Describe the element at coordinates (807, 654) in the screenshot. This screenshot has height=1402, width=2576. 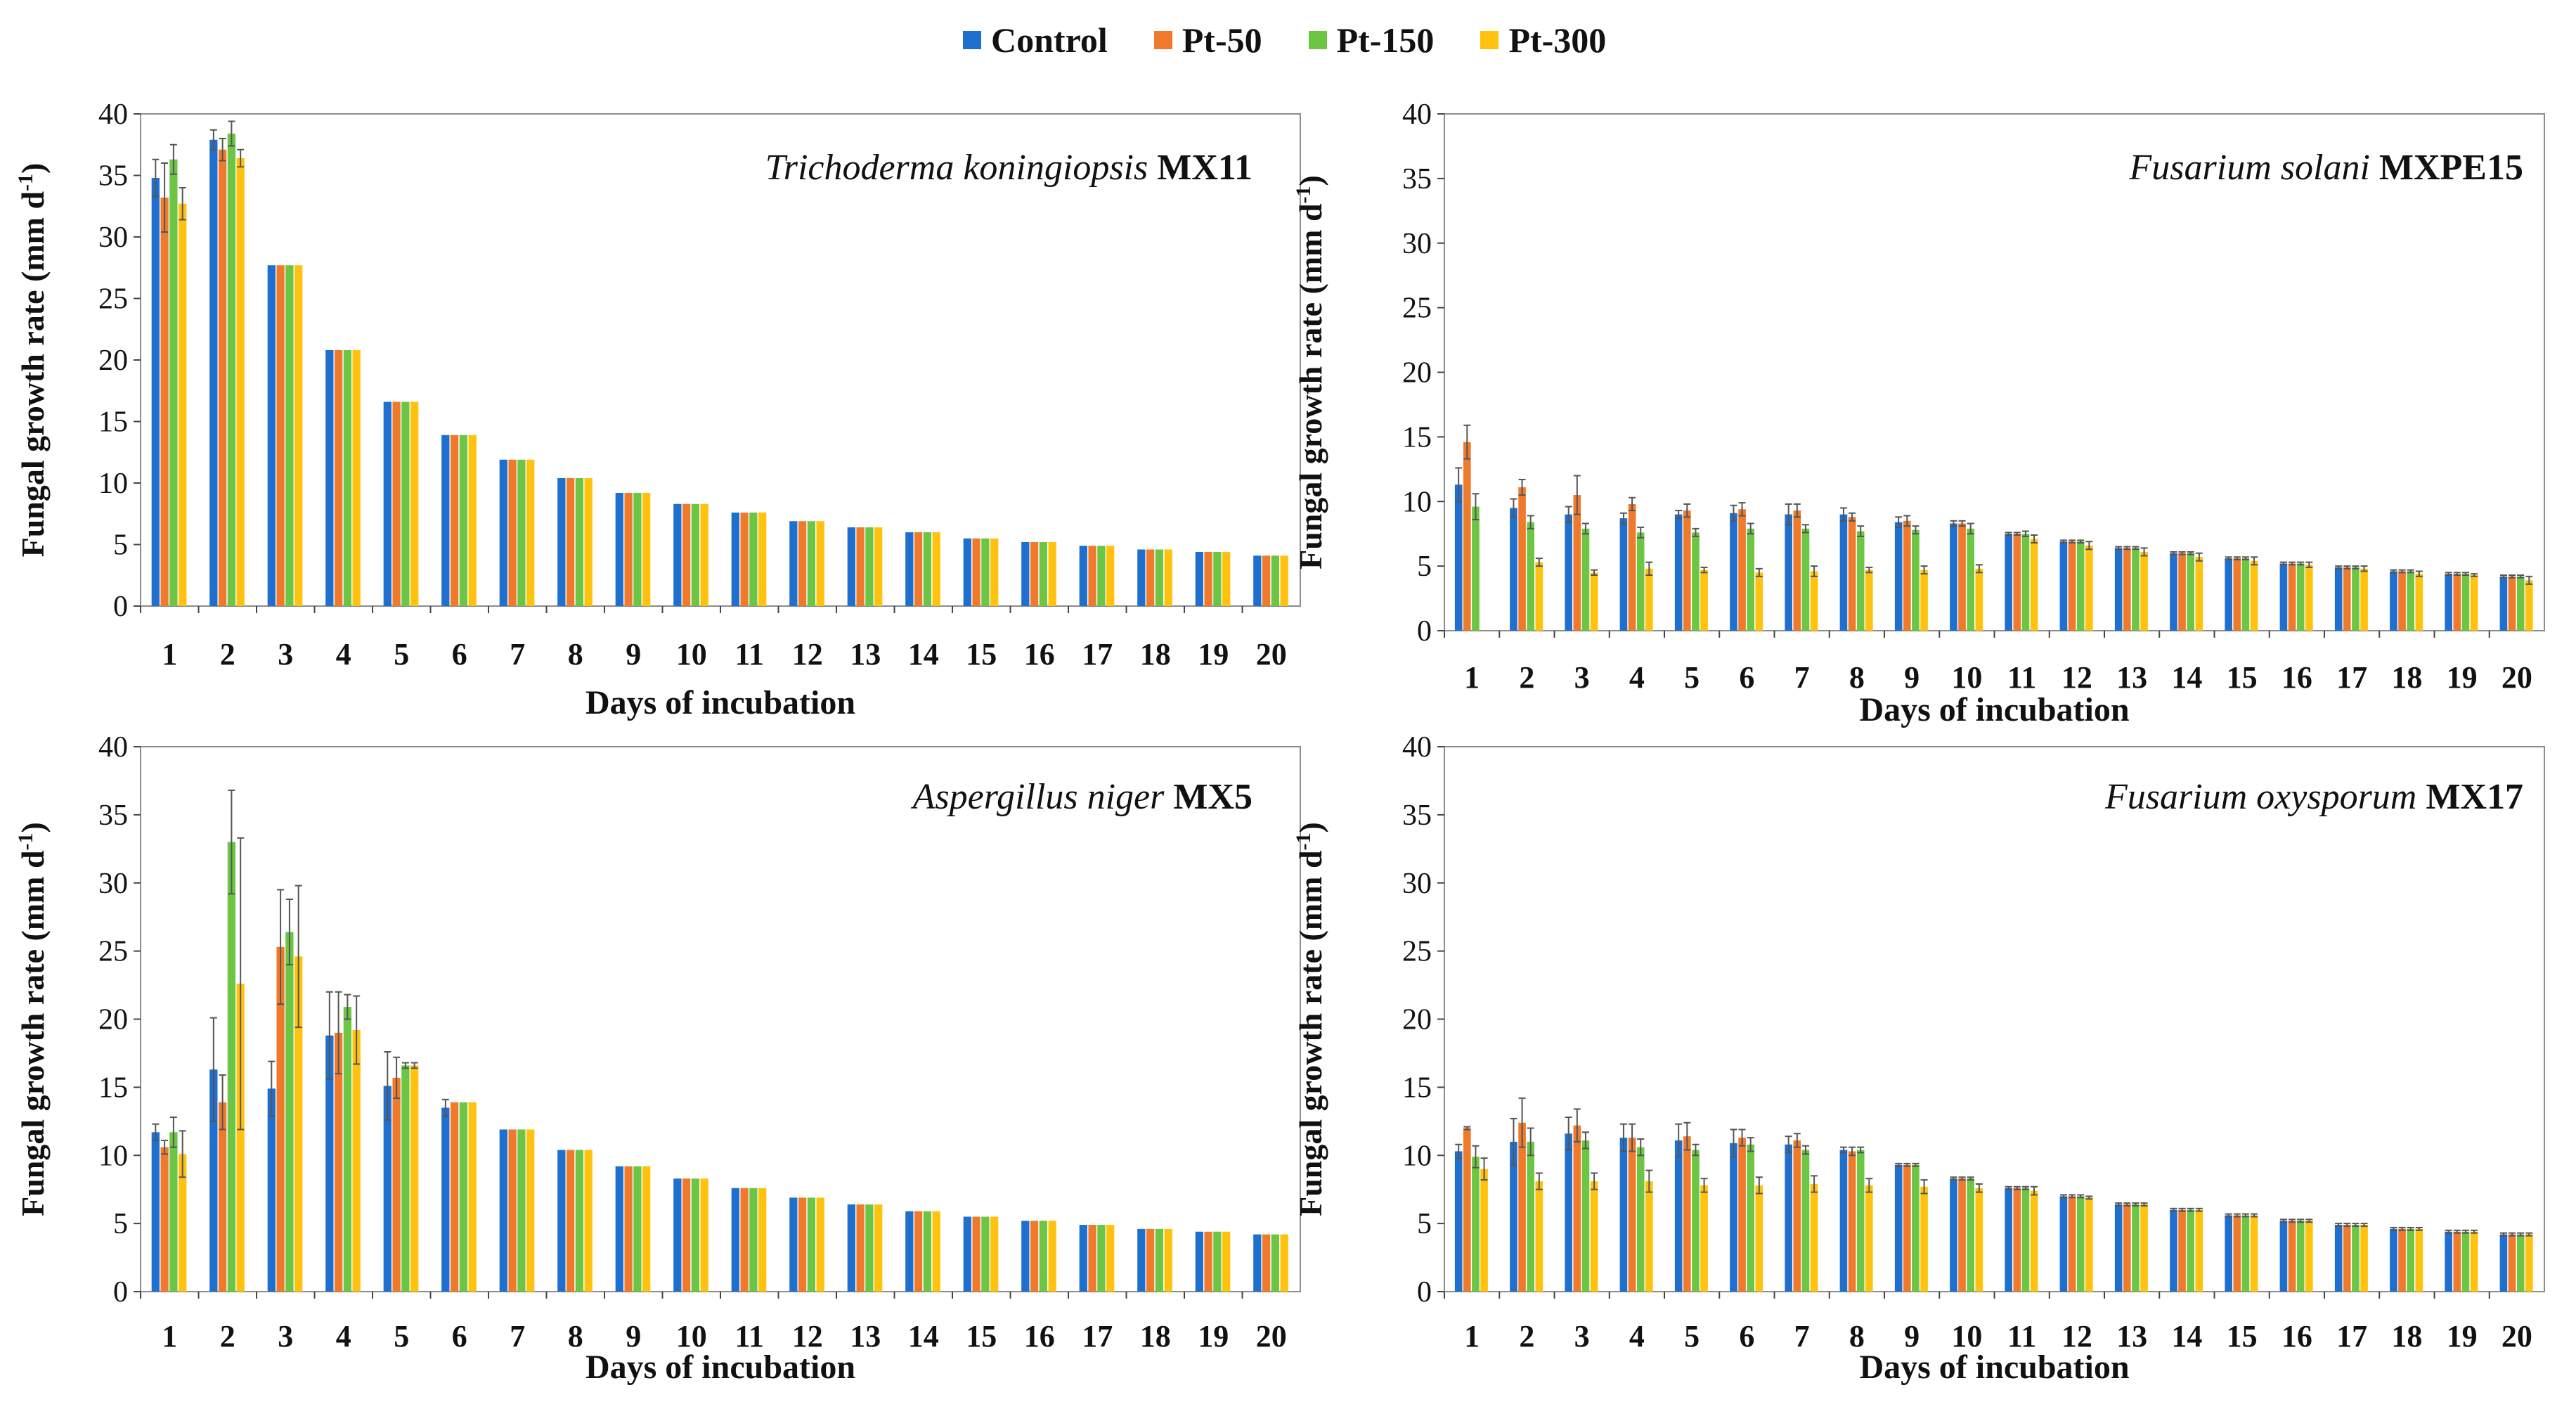
I see `x-tick-label: 12` at that location.